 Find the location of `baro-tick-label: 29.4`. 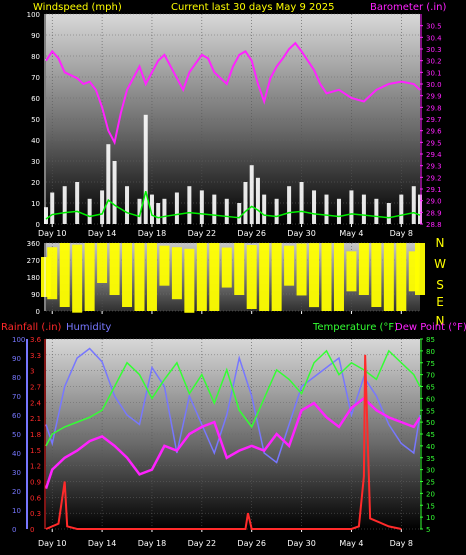

baro-tick-label: 29.4 is located at coordinates (434, 155).